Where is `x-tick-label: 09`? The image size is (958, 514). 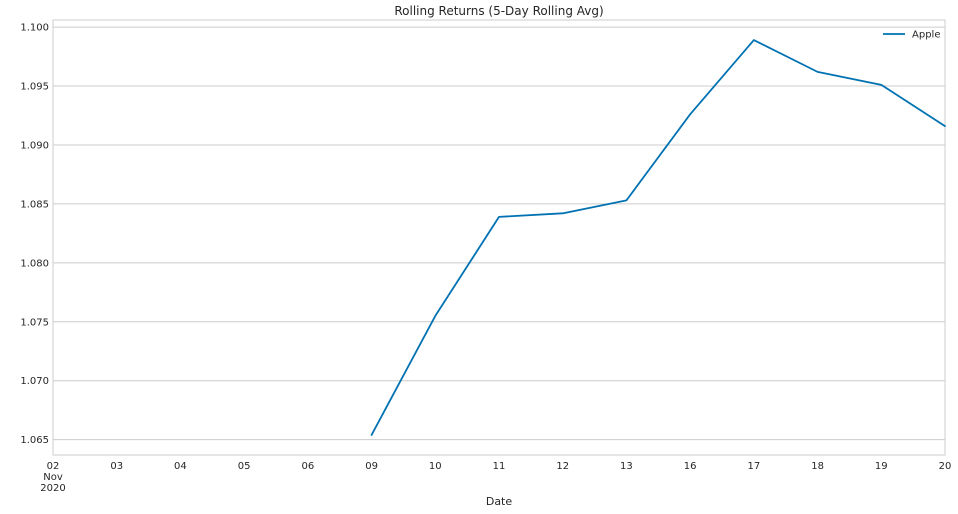 x-tick-label: 09 is located at coordinates (371, 466).